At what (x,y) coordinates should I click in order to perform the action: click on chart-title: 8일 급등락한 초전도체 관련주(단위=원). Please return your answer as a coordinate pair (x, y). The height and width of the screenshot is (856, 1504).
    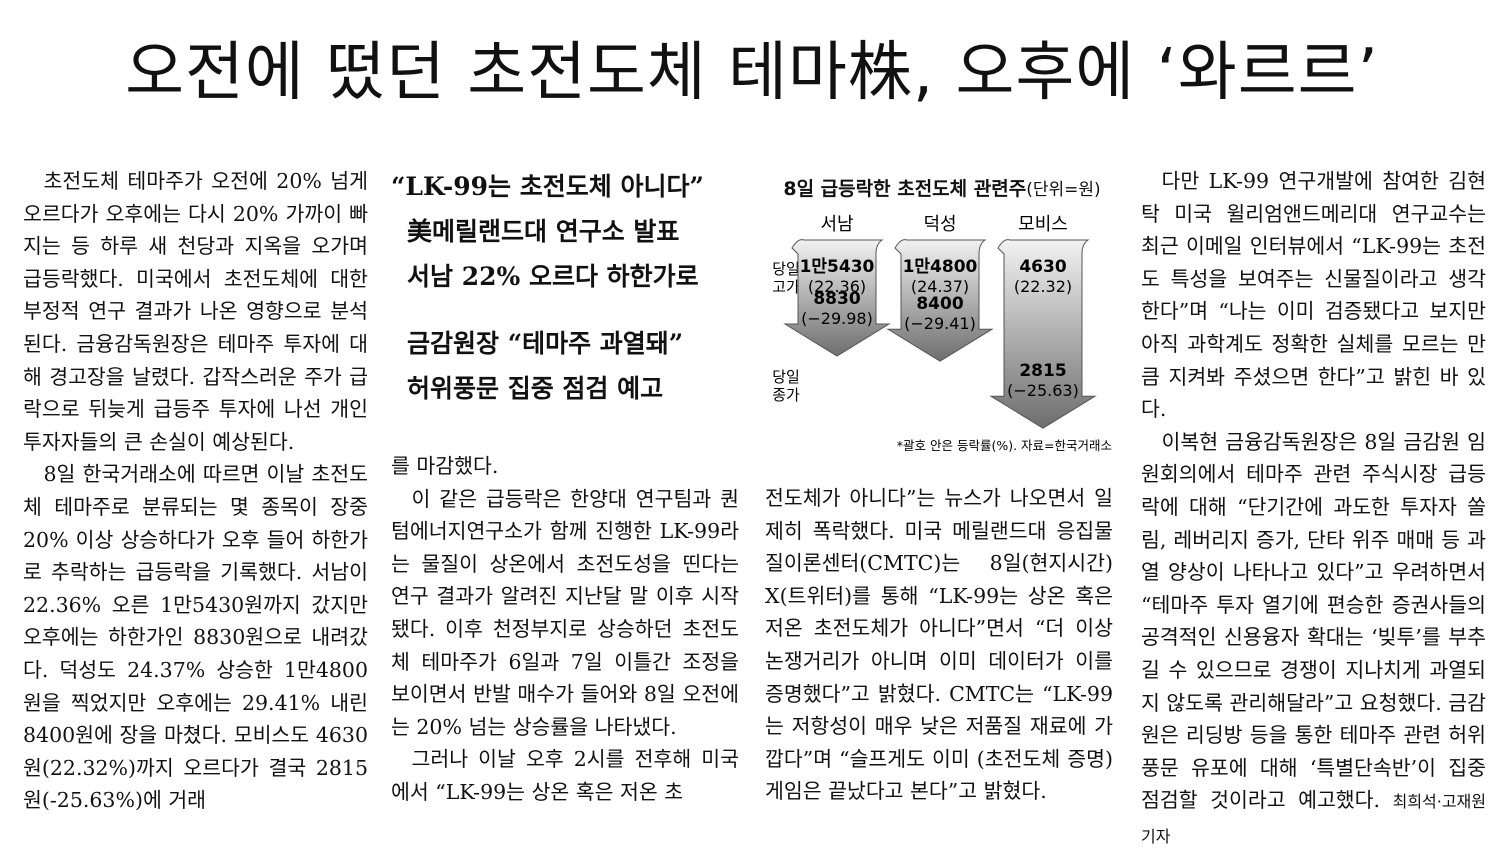
    Looking at the image, I should click on (942, 187).